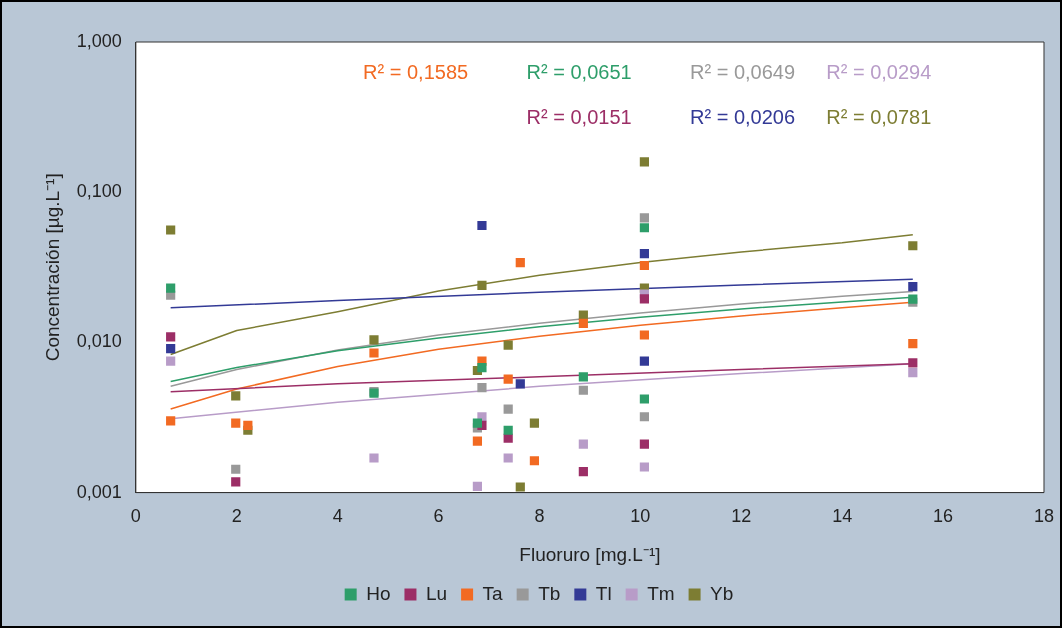 Image resolution: width=1062 pixels, height=628 pixels. I want to click on annotation: R² = 0,1585, so click(416, 72).